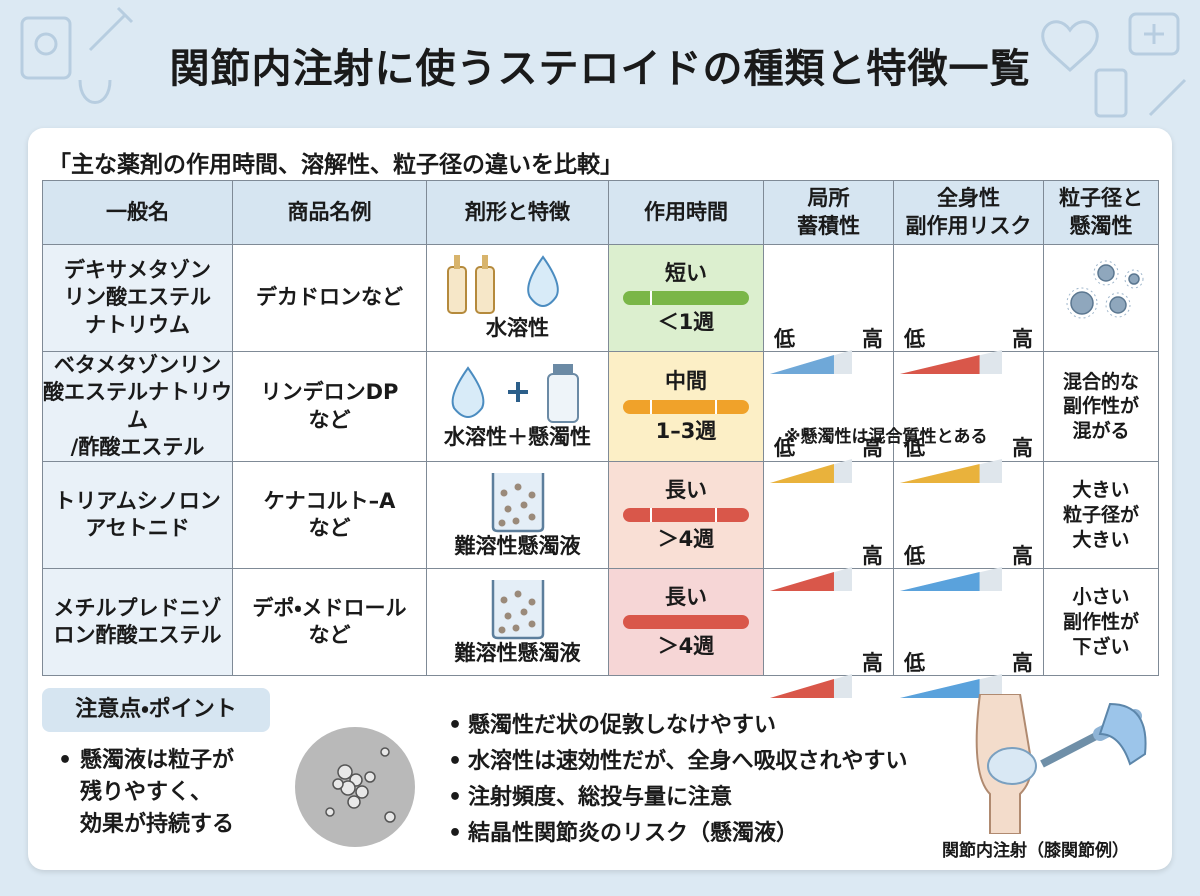 The height and width of the screenshot is (896, 1200). Describe the element at coordinates (1061, 764) in the screenshot. I see `knee-illustration` at that location.